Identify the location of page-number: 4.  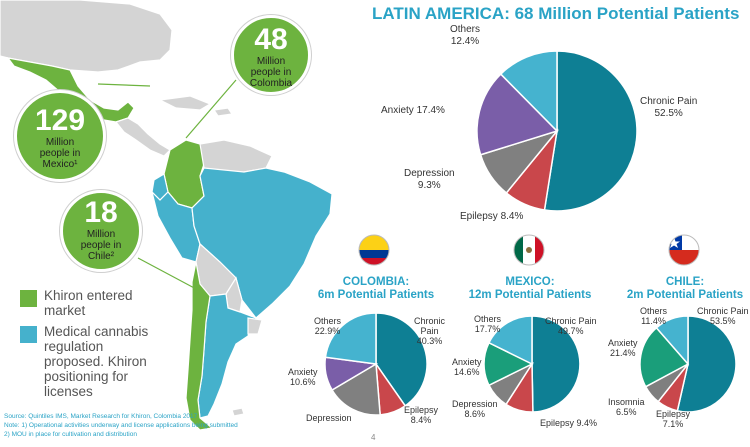
(373, 437).